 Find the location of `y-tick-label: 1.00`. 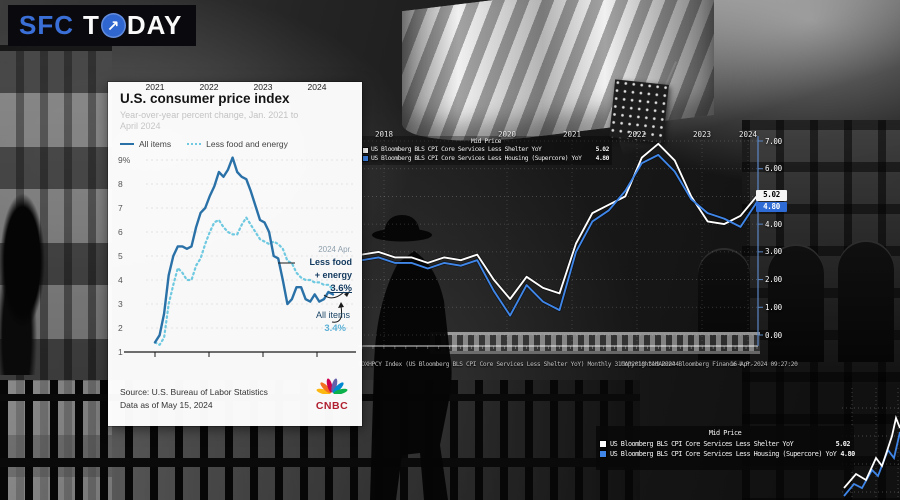

y-tick-label: 1.00 is located at coordinates (773, 307).